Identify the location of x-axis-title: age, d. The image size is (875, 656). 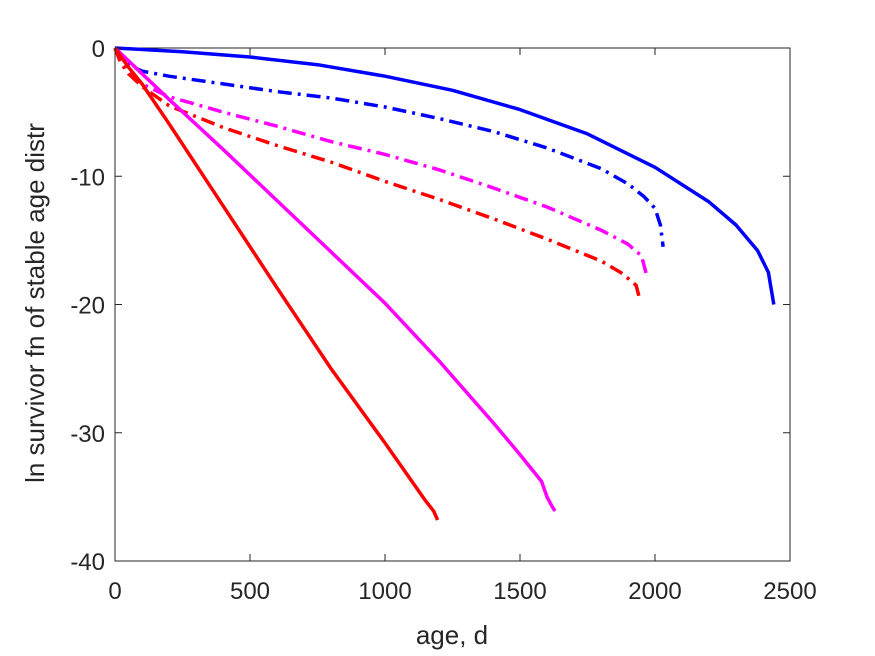
(452, 635).